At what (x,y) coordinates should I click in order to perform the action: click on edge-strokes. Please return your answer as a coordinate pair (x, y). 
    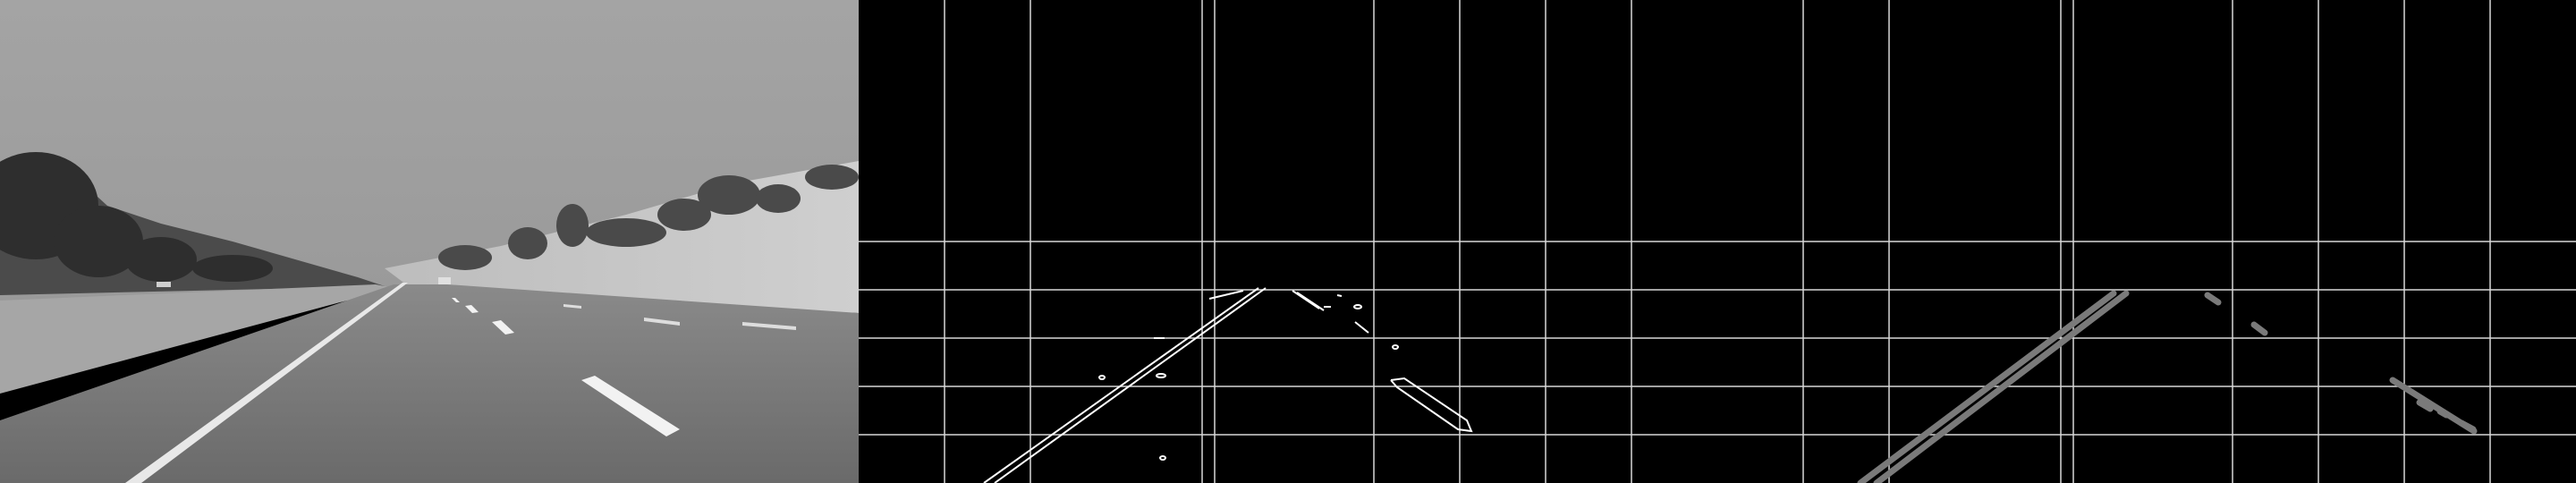
    Looking at the image, I should click on (1228, 385).